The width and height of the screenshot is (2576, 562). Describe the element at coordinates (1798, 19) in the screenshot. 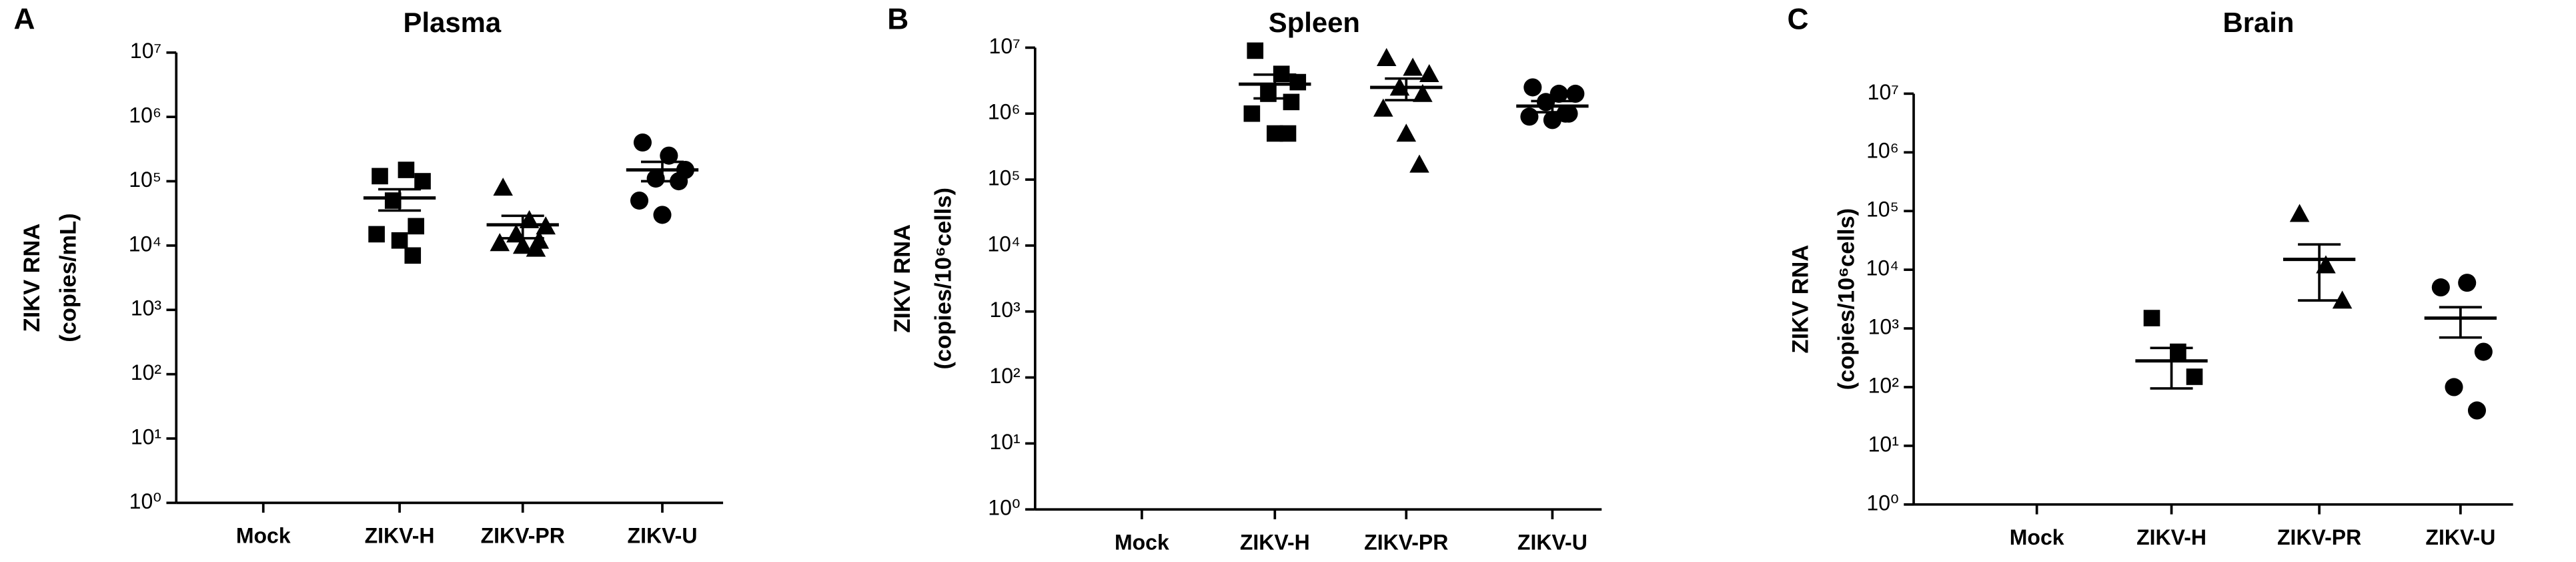

I see `panel-letter: C` at that location.